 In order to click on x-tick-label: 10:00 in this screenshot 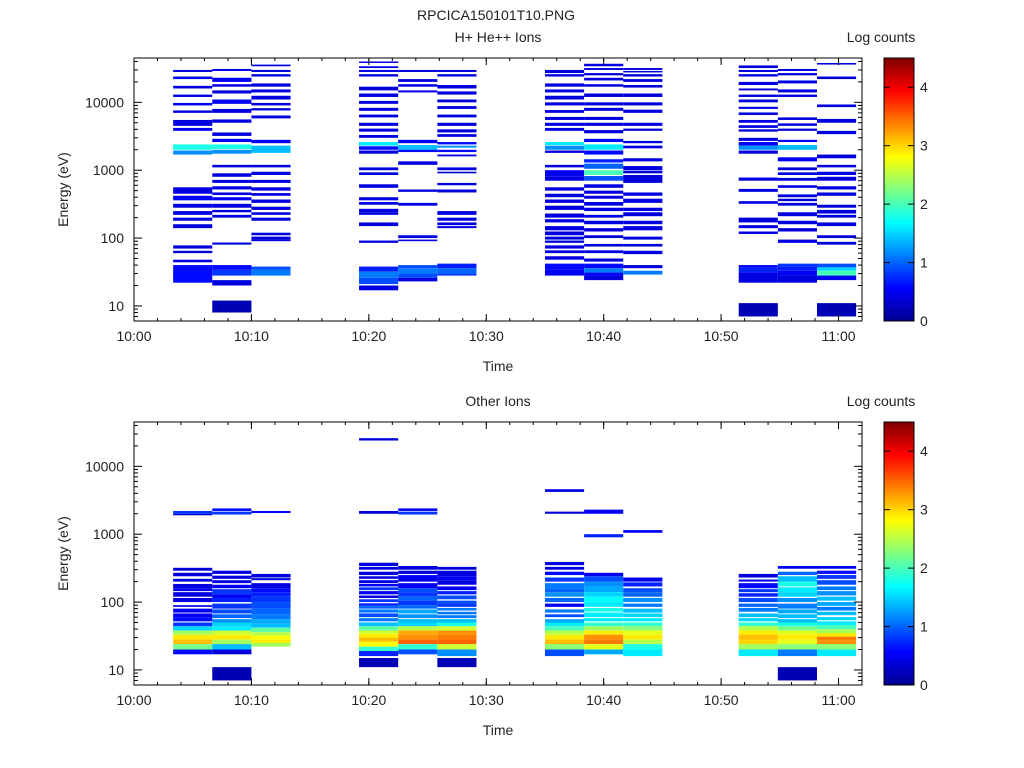, I will do `click(133, 336)`.